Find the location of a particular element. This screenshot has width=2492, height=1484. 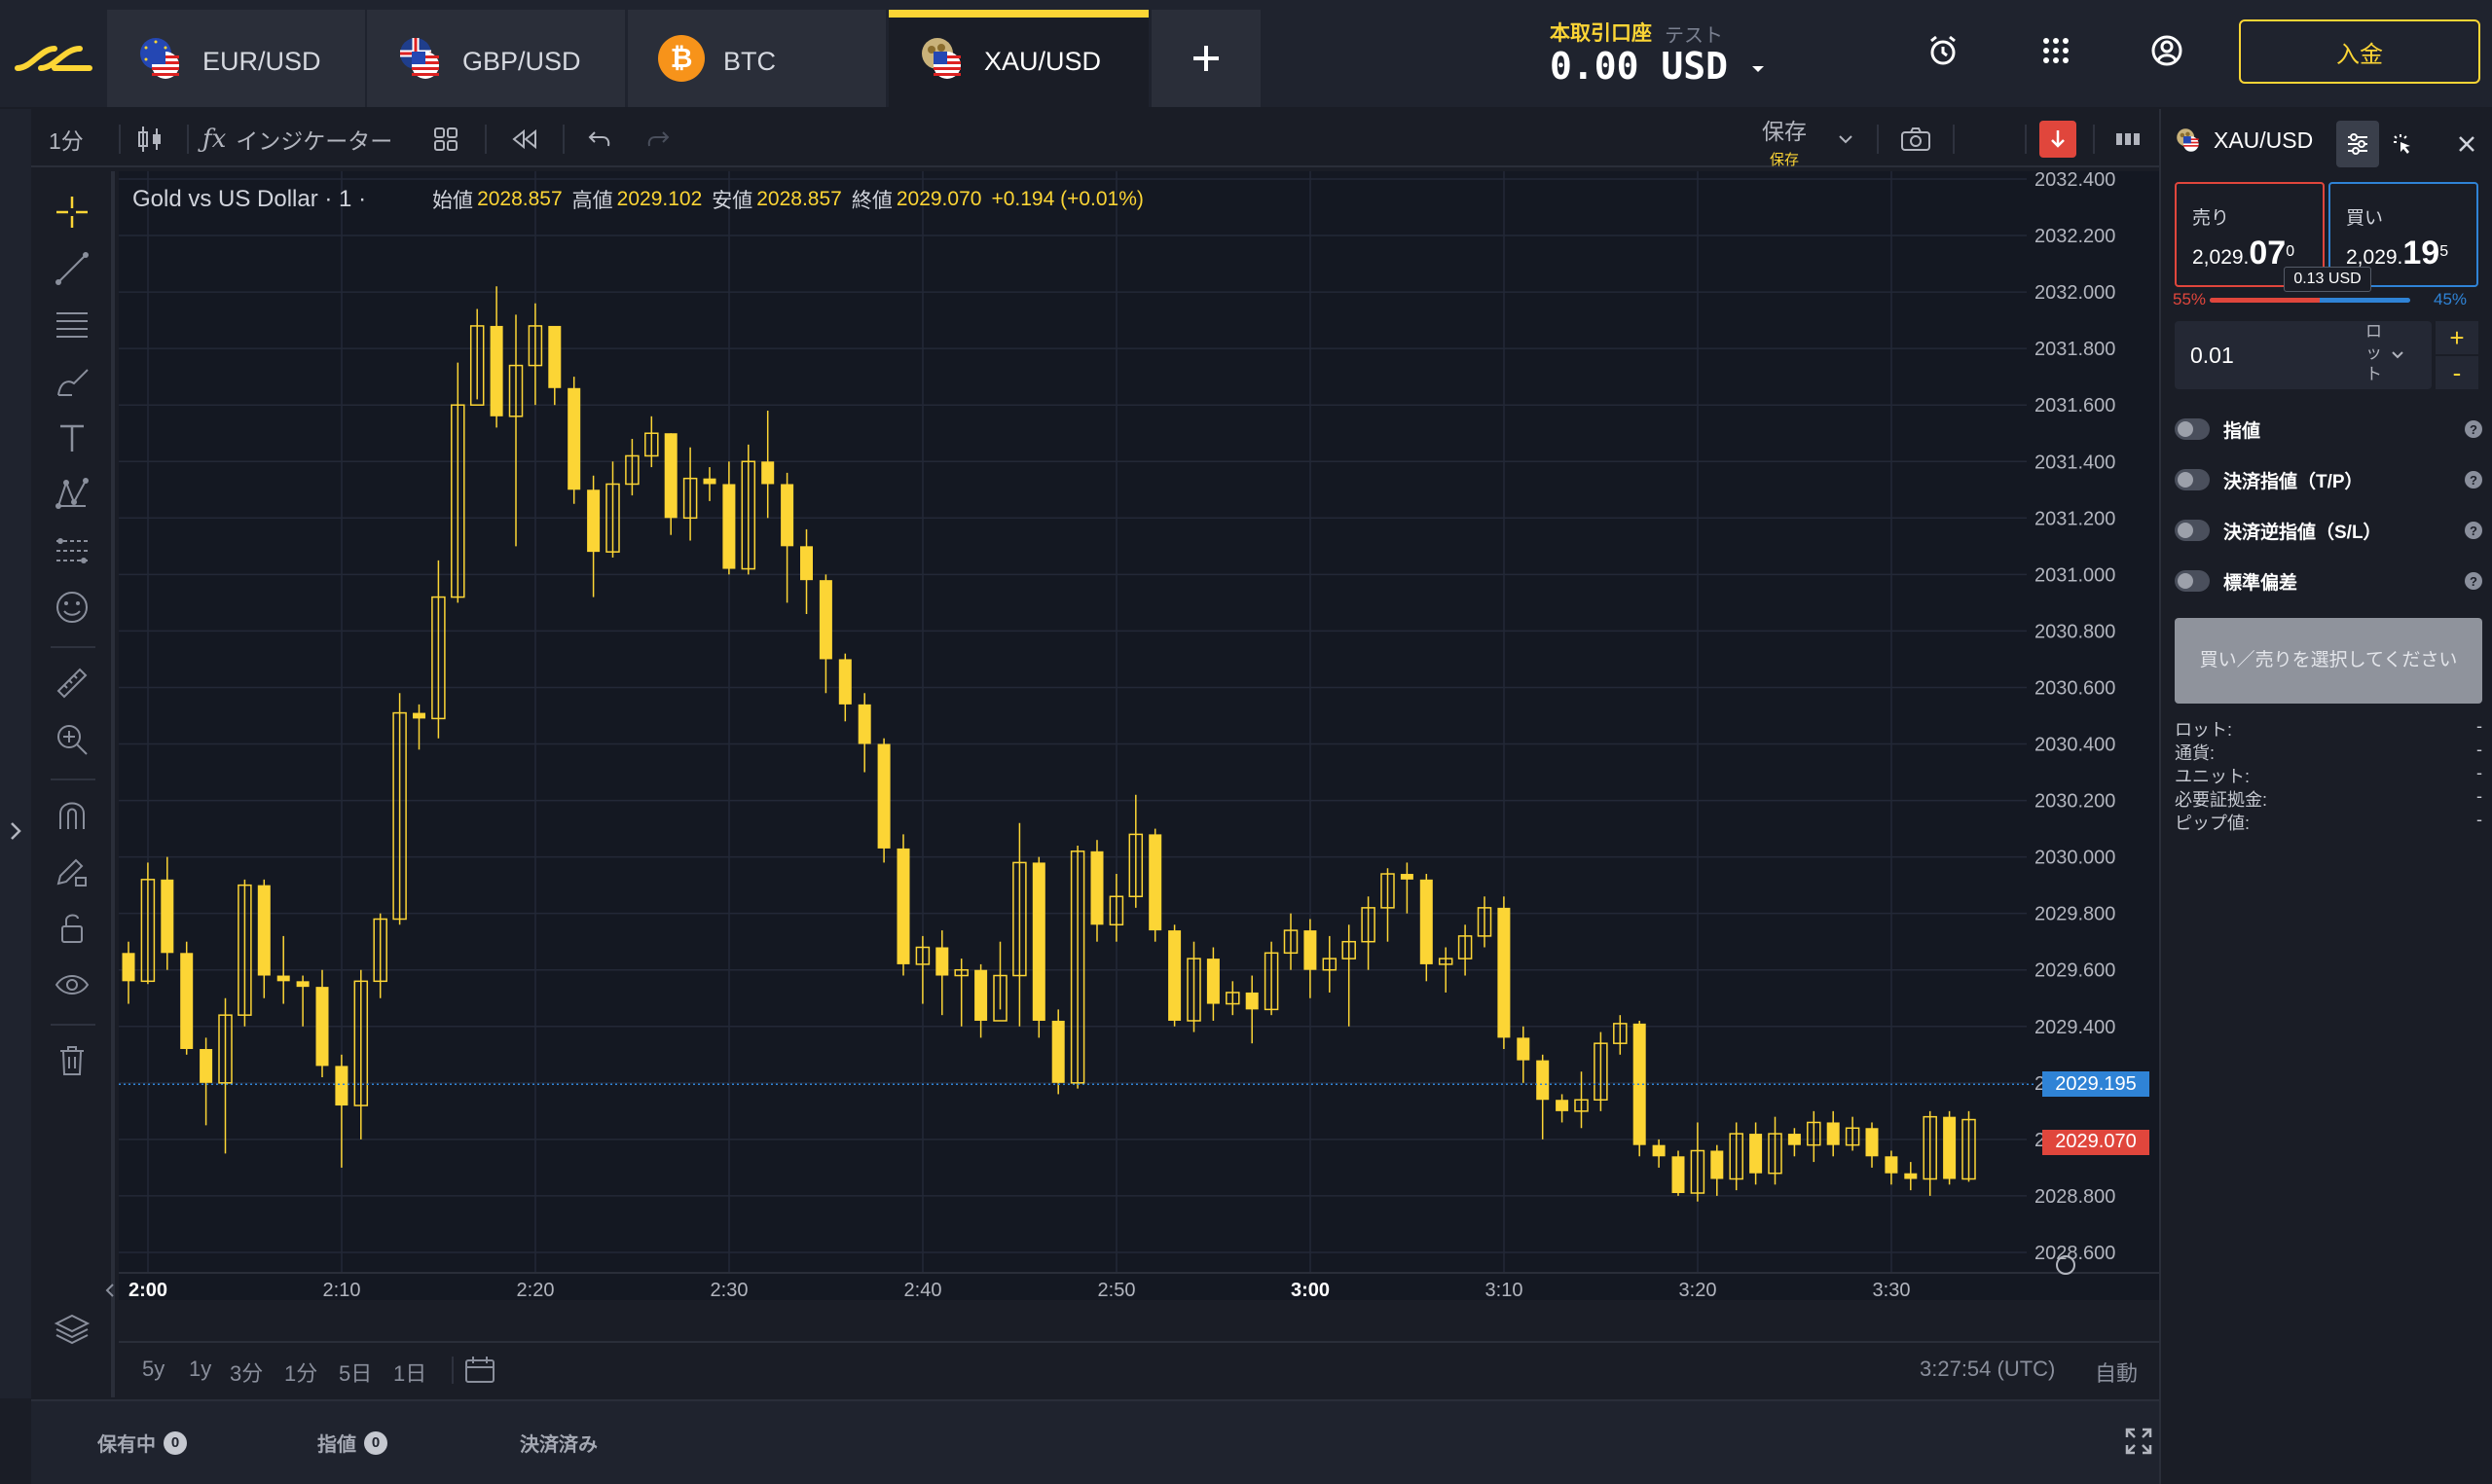

take-profit-toggle is located at coordinates (2192, 480).